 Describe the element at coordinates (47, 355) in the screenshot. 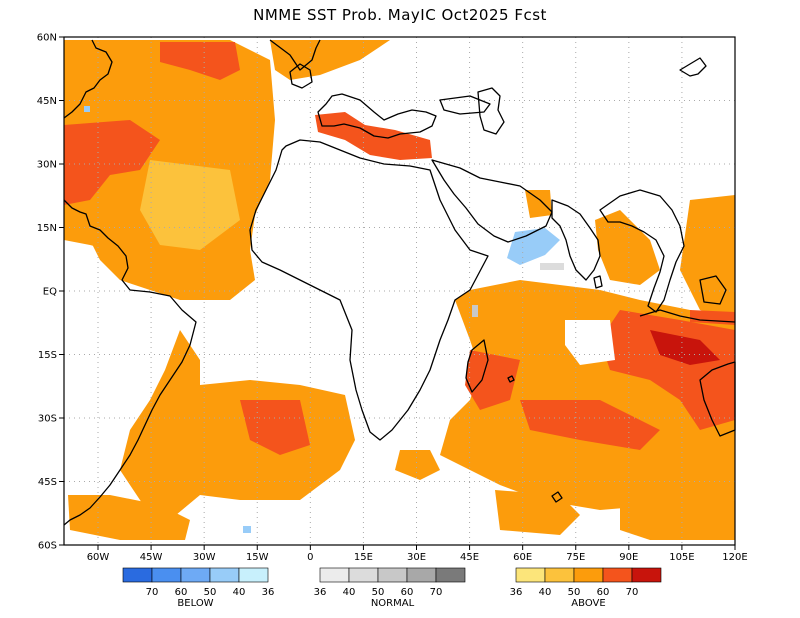

I see `lat-label: 15S` at that location.